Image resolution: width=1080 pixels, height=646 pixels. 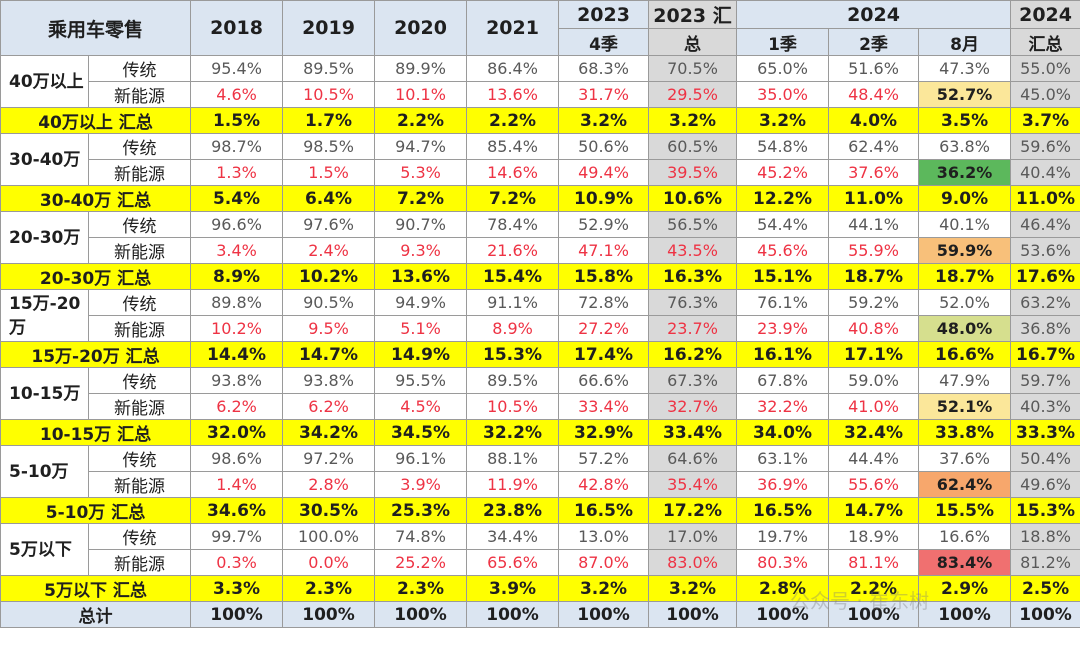 What do you see at coordinates (513, 28) in the screenshot?
I see `header-2021: 2021` at bounding box center [513, 28].